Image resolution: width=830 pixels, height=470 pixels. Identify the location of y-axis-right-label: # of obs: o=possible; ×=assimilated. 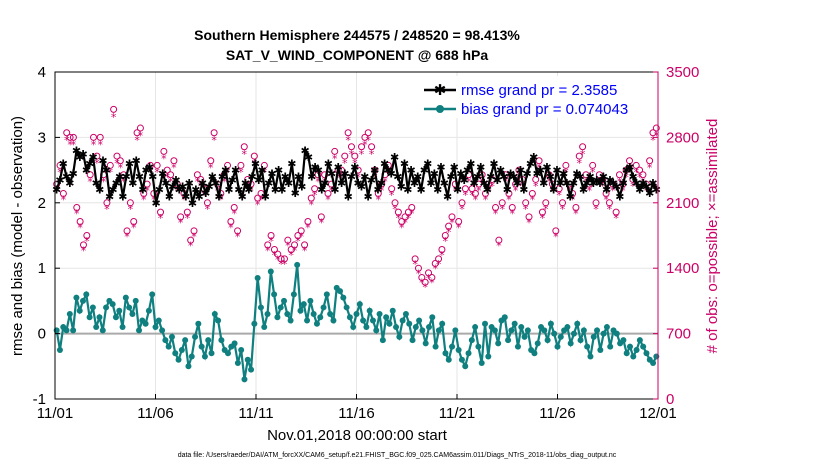
(712, 236).